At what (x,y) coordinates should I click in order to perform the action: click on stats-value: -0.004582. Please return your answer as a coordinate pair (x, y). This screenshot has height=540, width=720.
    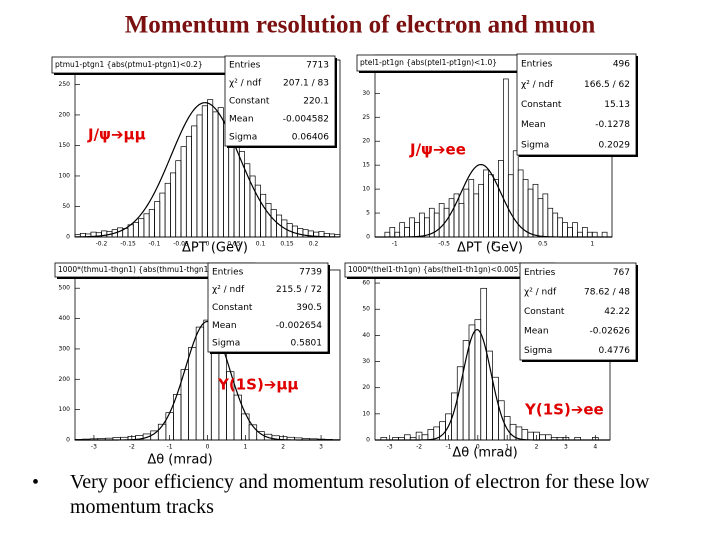
    Looking at the image, I should click on (306, 120).